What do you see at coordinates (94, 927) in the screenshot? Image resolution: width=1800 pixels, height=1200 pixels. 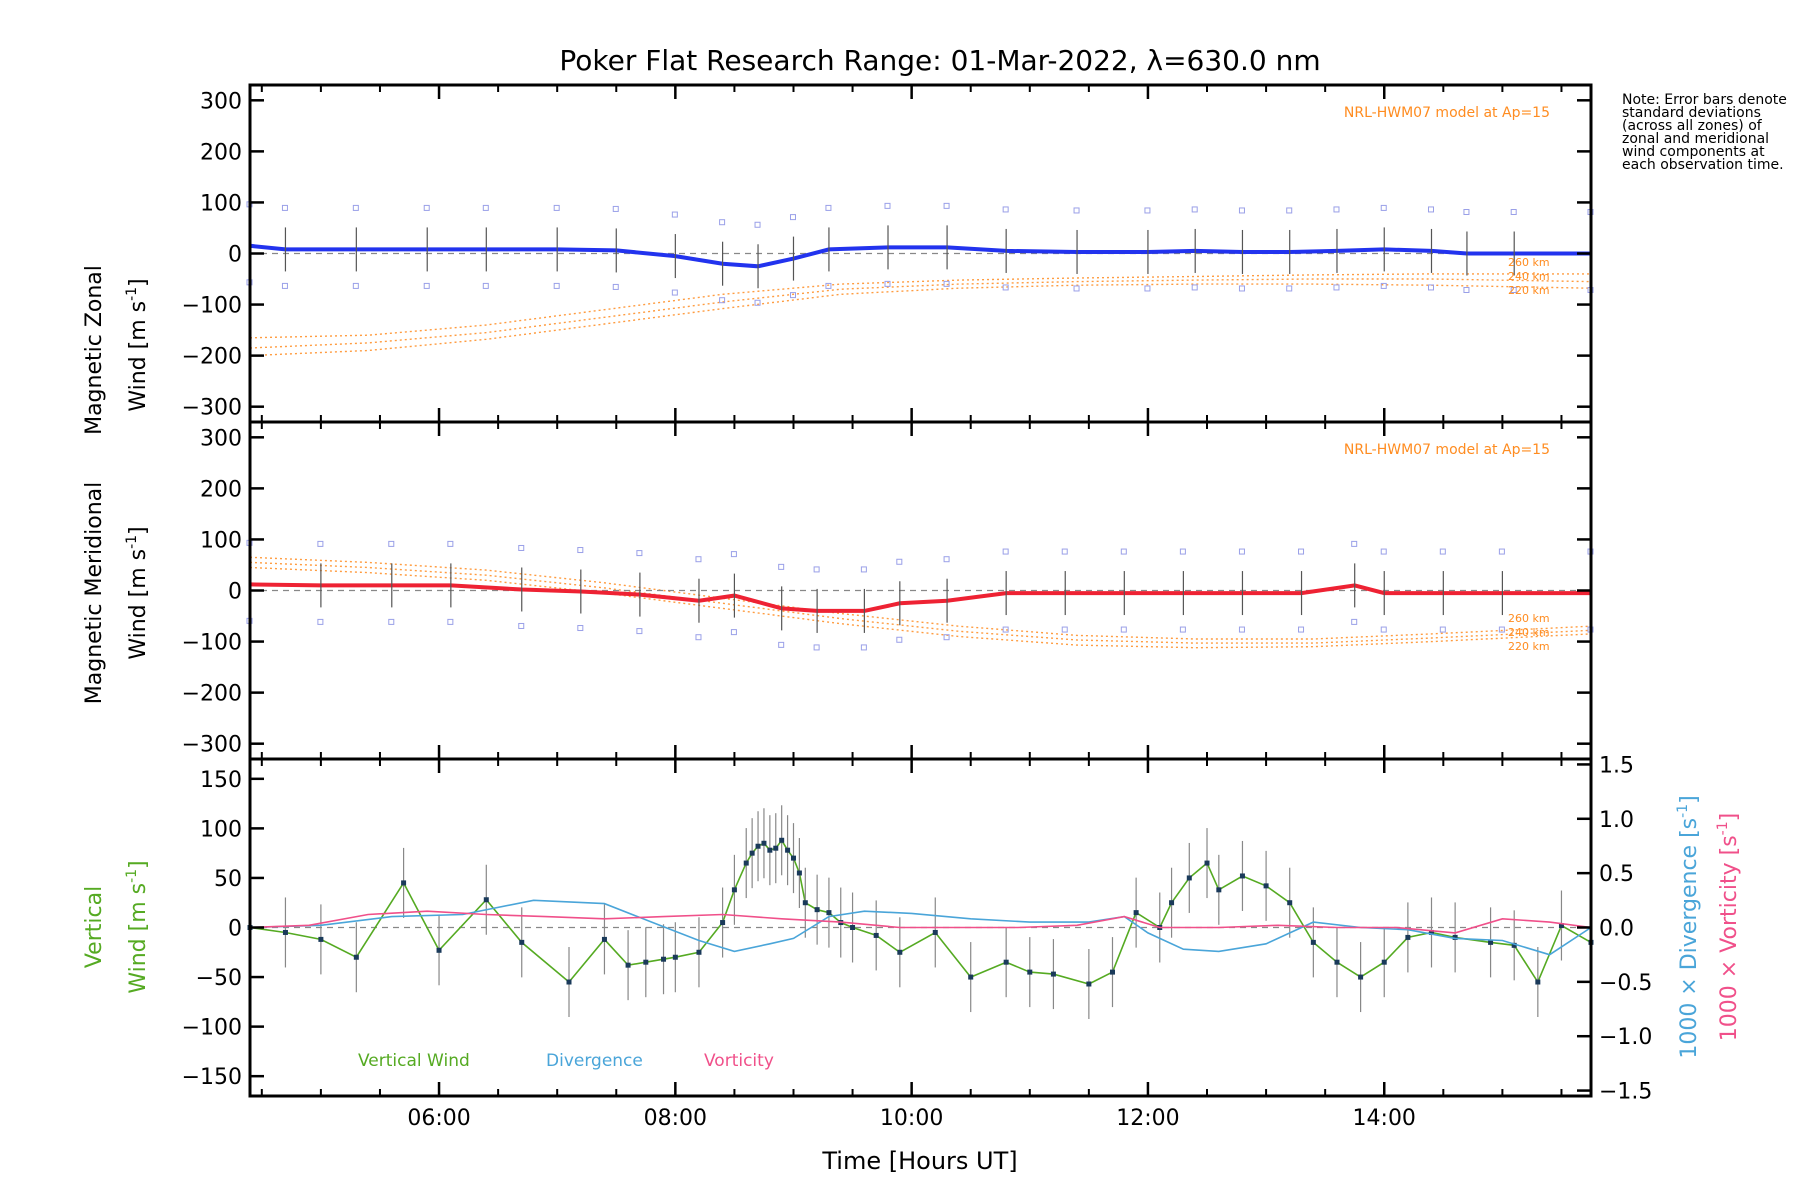 I see `panel-vertical-ylabel-line1: Vertical` at bounding box center [94, 927].